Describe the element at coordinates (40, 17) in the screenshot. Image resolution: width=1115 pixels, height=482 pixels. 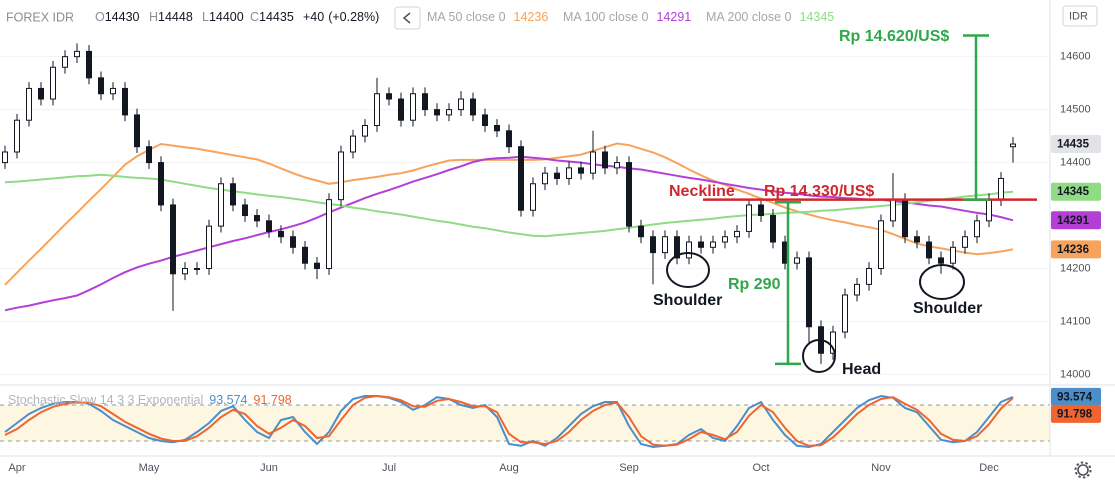
I see `symbol: FOREX IDR` at that location.